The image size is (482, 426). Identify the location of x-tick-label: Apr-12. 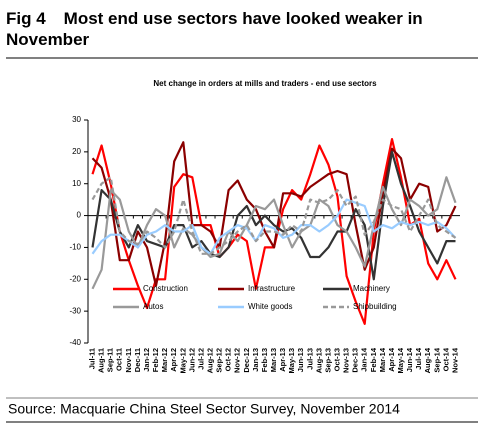
(173, 360).